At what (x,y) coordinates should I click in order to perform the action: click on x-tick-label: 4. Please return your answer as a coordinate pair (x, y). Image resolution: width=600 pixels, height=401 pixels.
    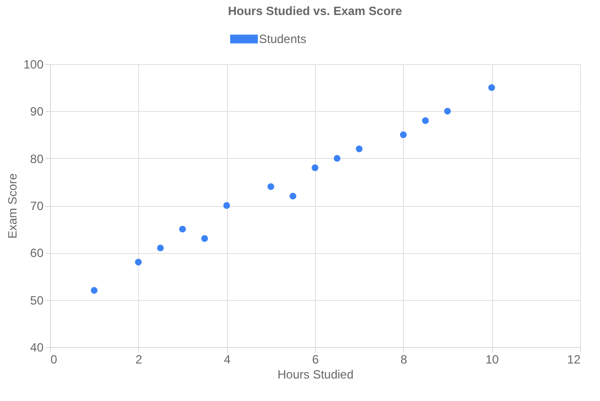
    Looking at the image, I should click on (227, 359).